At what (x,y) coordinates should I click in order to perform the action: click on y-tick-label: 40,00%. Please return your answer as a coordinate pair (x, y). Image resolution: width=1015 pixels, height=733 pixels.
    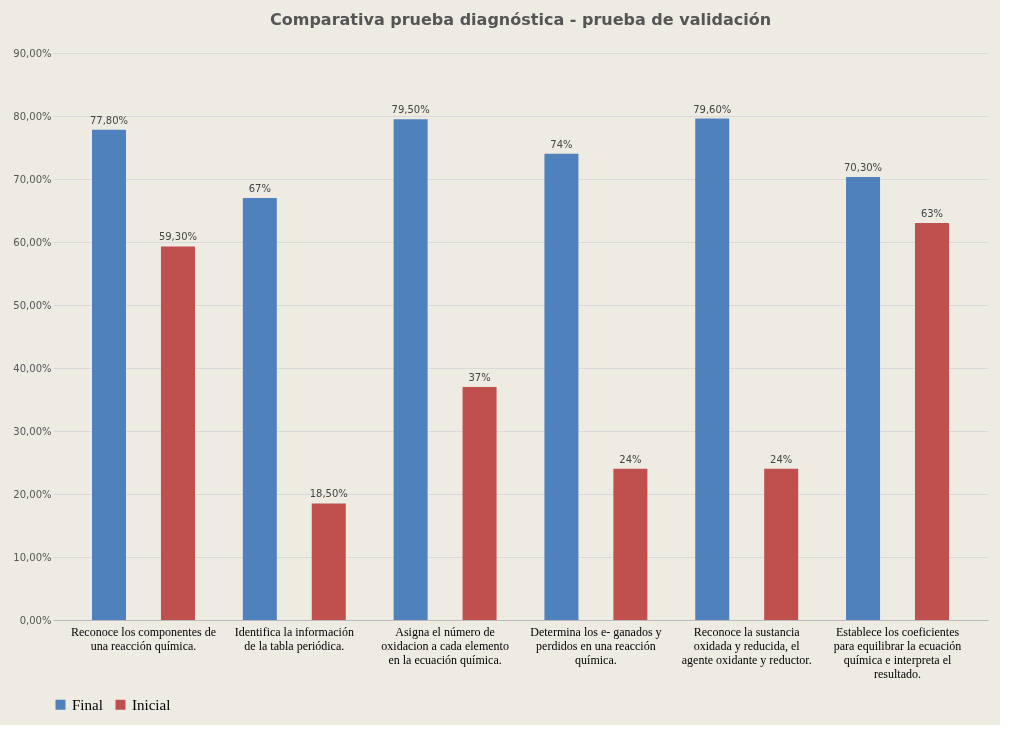
    Looking at the image, I should click on (32, 368).